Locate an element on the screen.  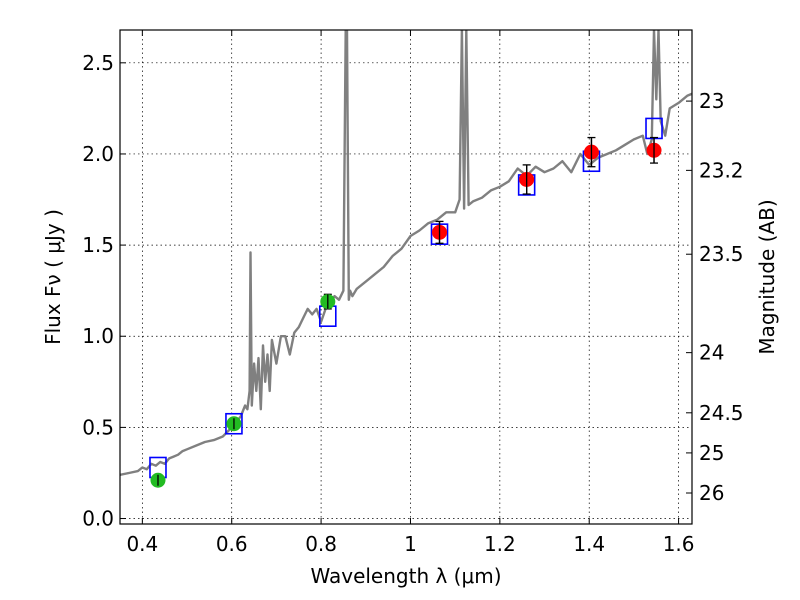
x-tick-label: 1.4 is located at coordinates (589, 544).